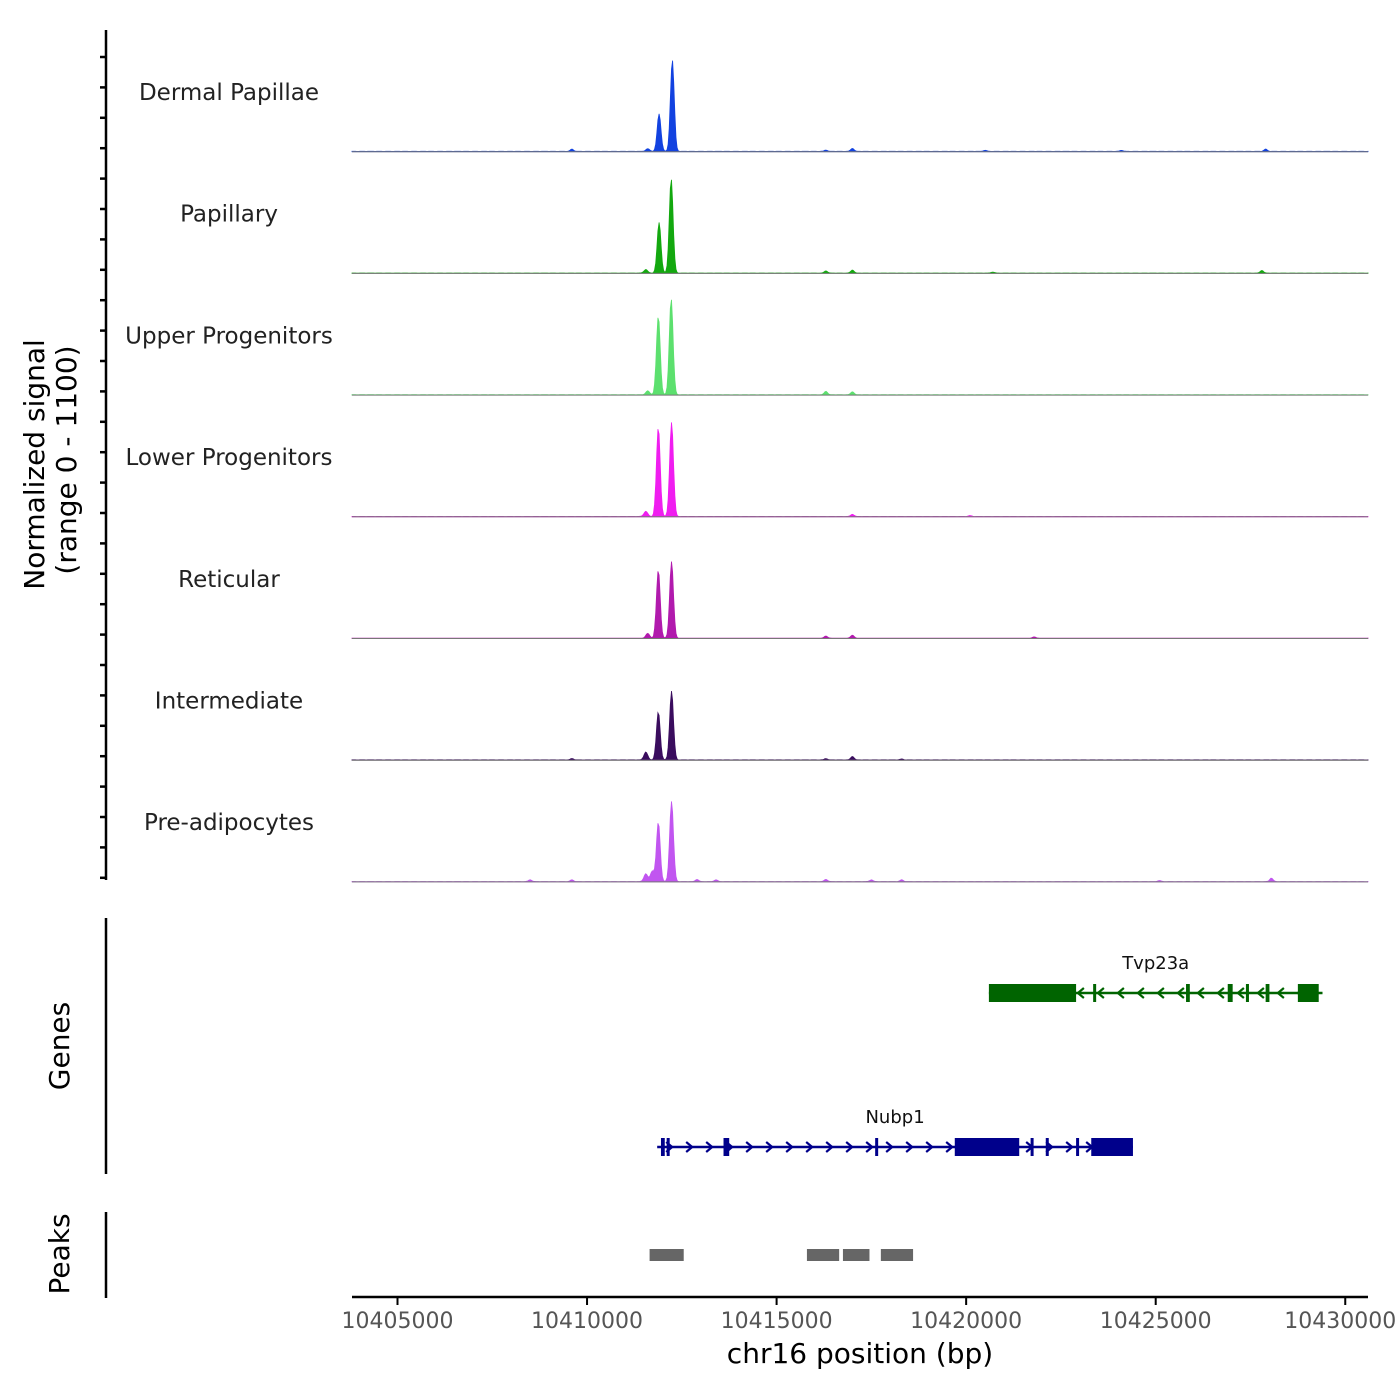 The image size is (1400, 1400). What do you see at coordinates (229, 336) in the screenshot?
I see `track-label: Upper Progenitors` at bounding box center [229, 336].